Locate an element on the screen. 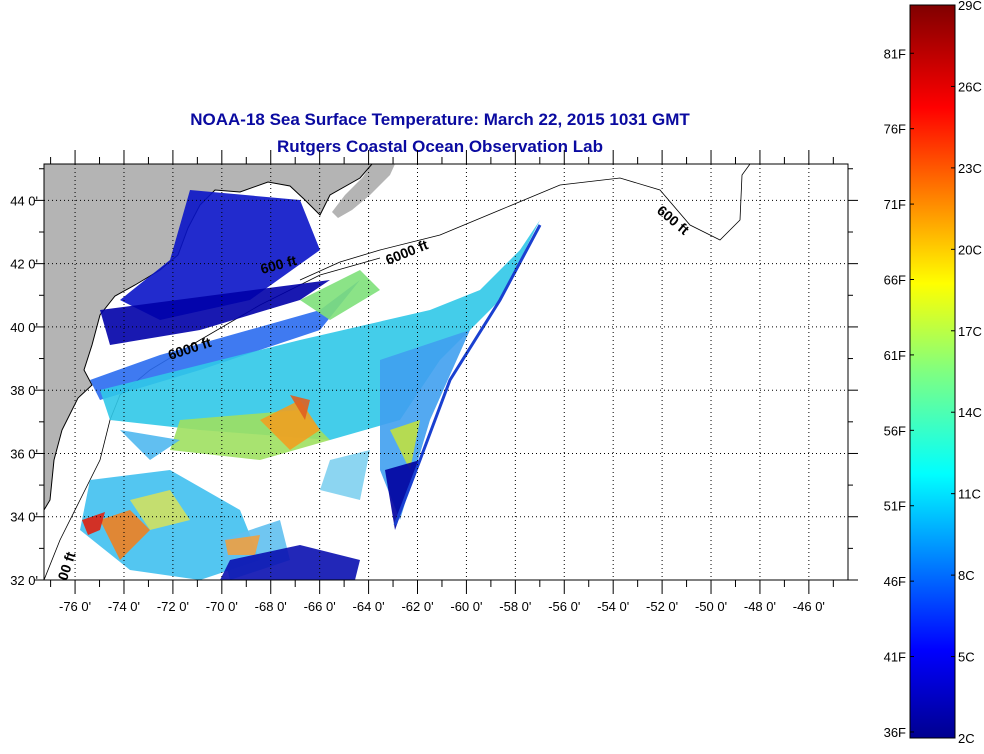  celsius-label: 23C is located at coordinates (970, 168).